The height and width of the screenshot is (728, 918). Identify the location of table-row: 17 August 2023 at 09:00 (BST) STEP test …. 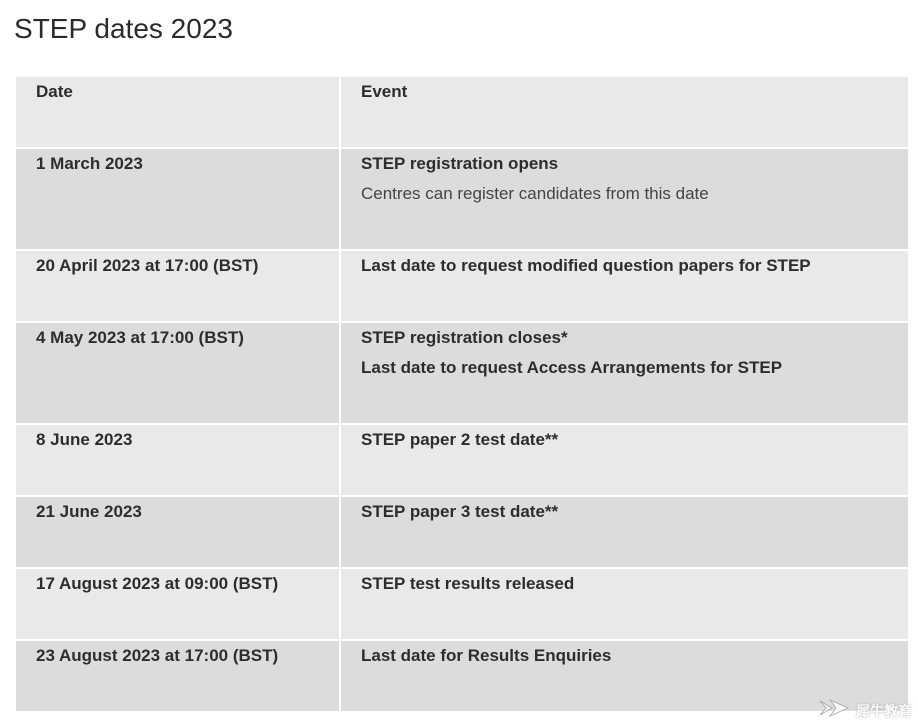
(462, 604).